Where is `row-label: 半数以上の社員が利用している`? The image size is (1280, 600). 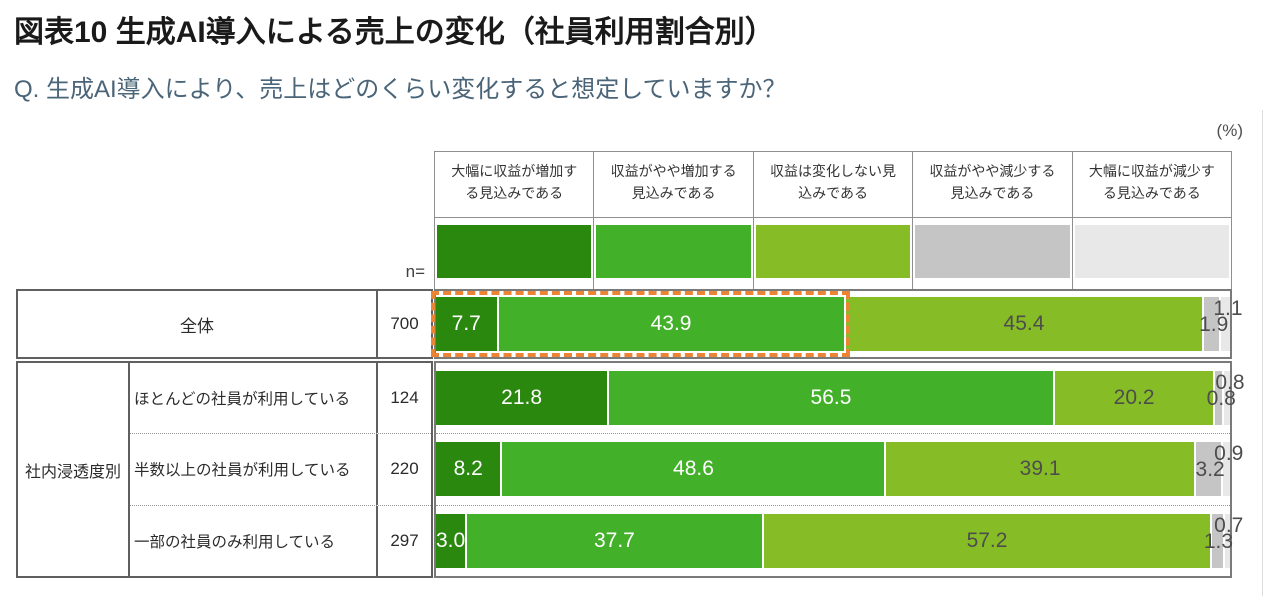
row-label: 半数以上の社員が利用している is located at coordinates (254, 469).